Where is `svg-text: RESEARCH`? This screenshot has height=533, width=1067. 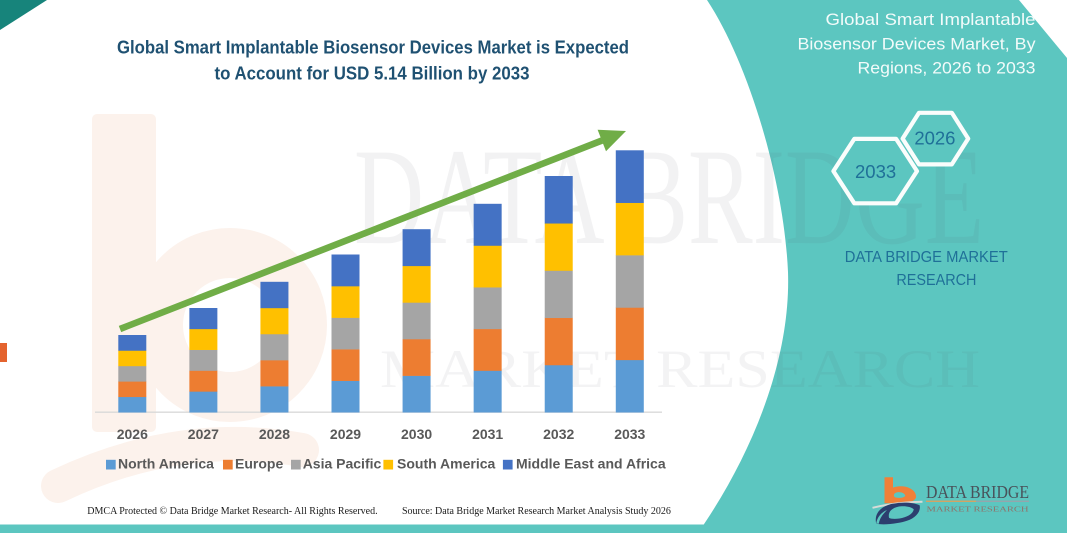
svg-text: RESEARCH is located at coordinates (936, 280).